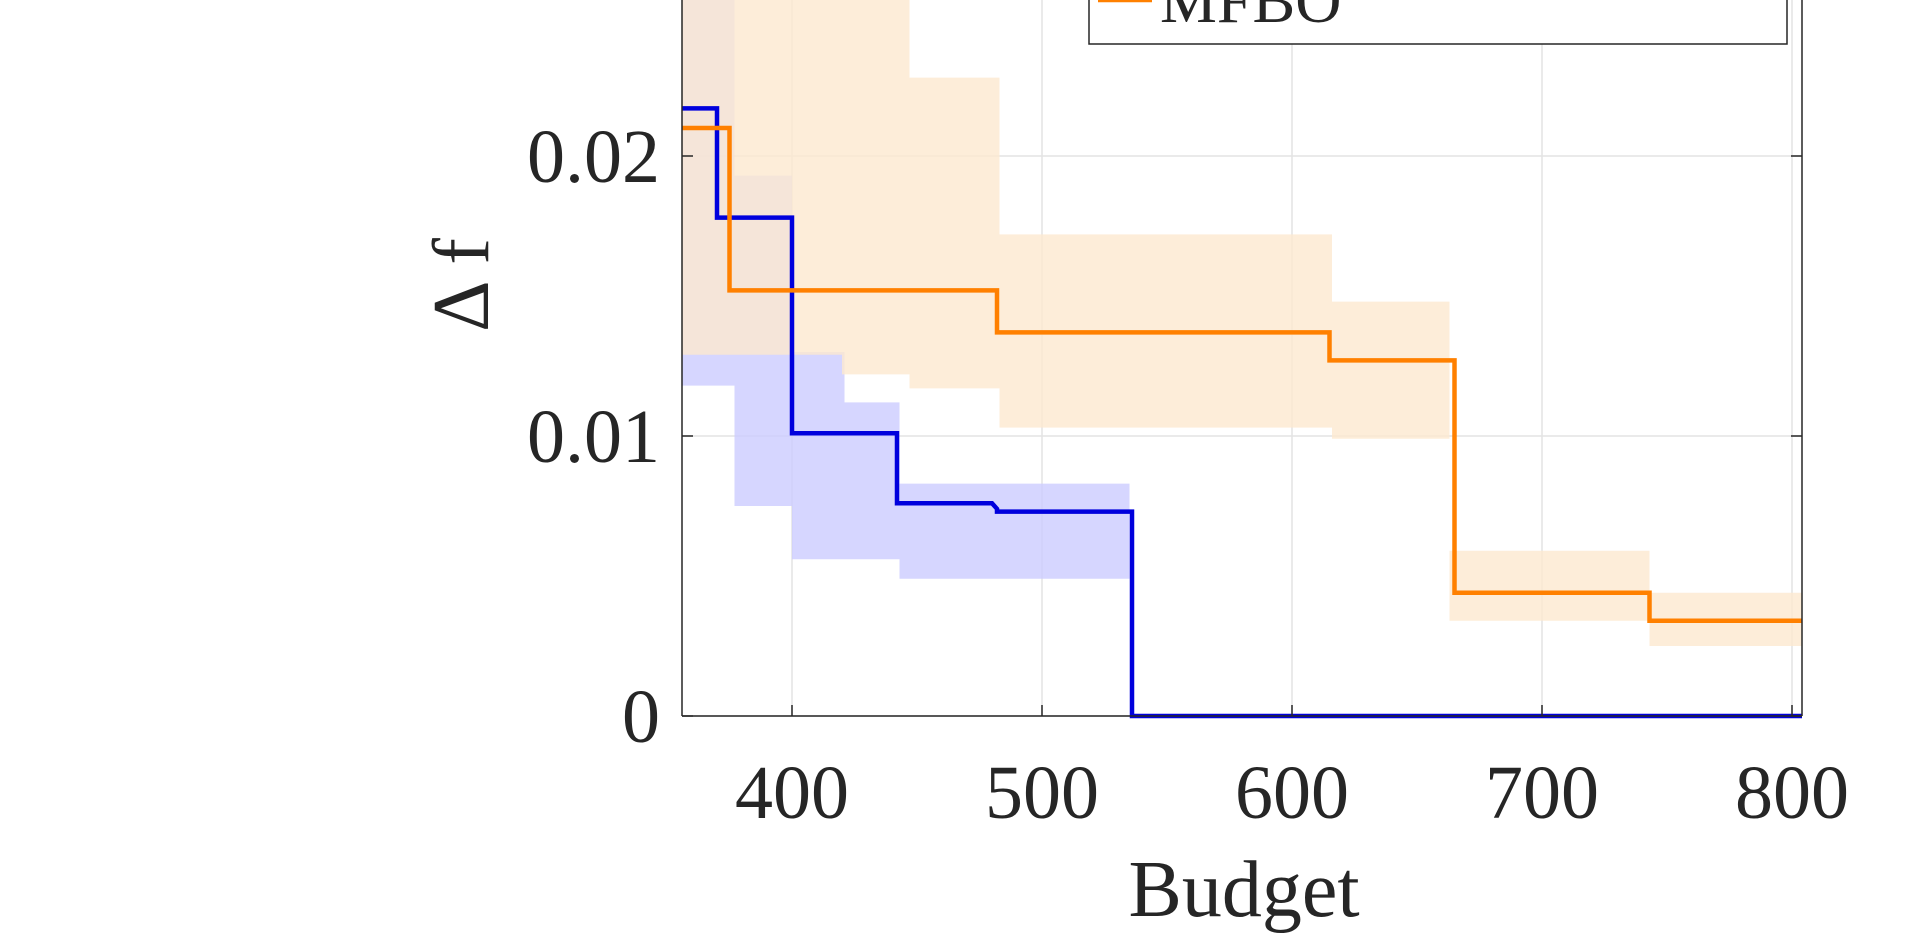 Image resolution: width=1920 pixels, height=936 pixels. I want to click on legend-label-0: MFBO, so click(1250, 18).